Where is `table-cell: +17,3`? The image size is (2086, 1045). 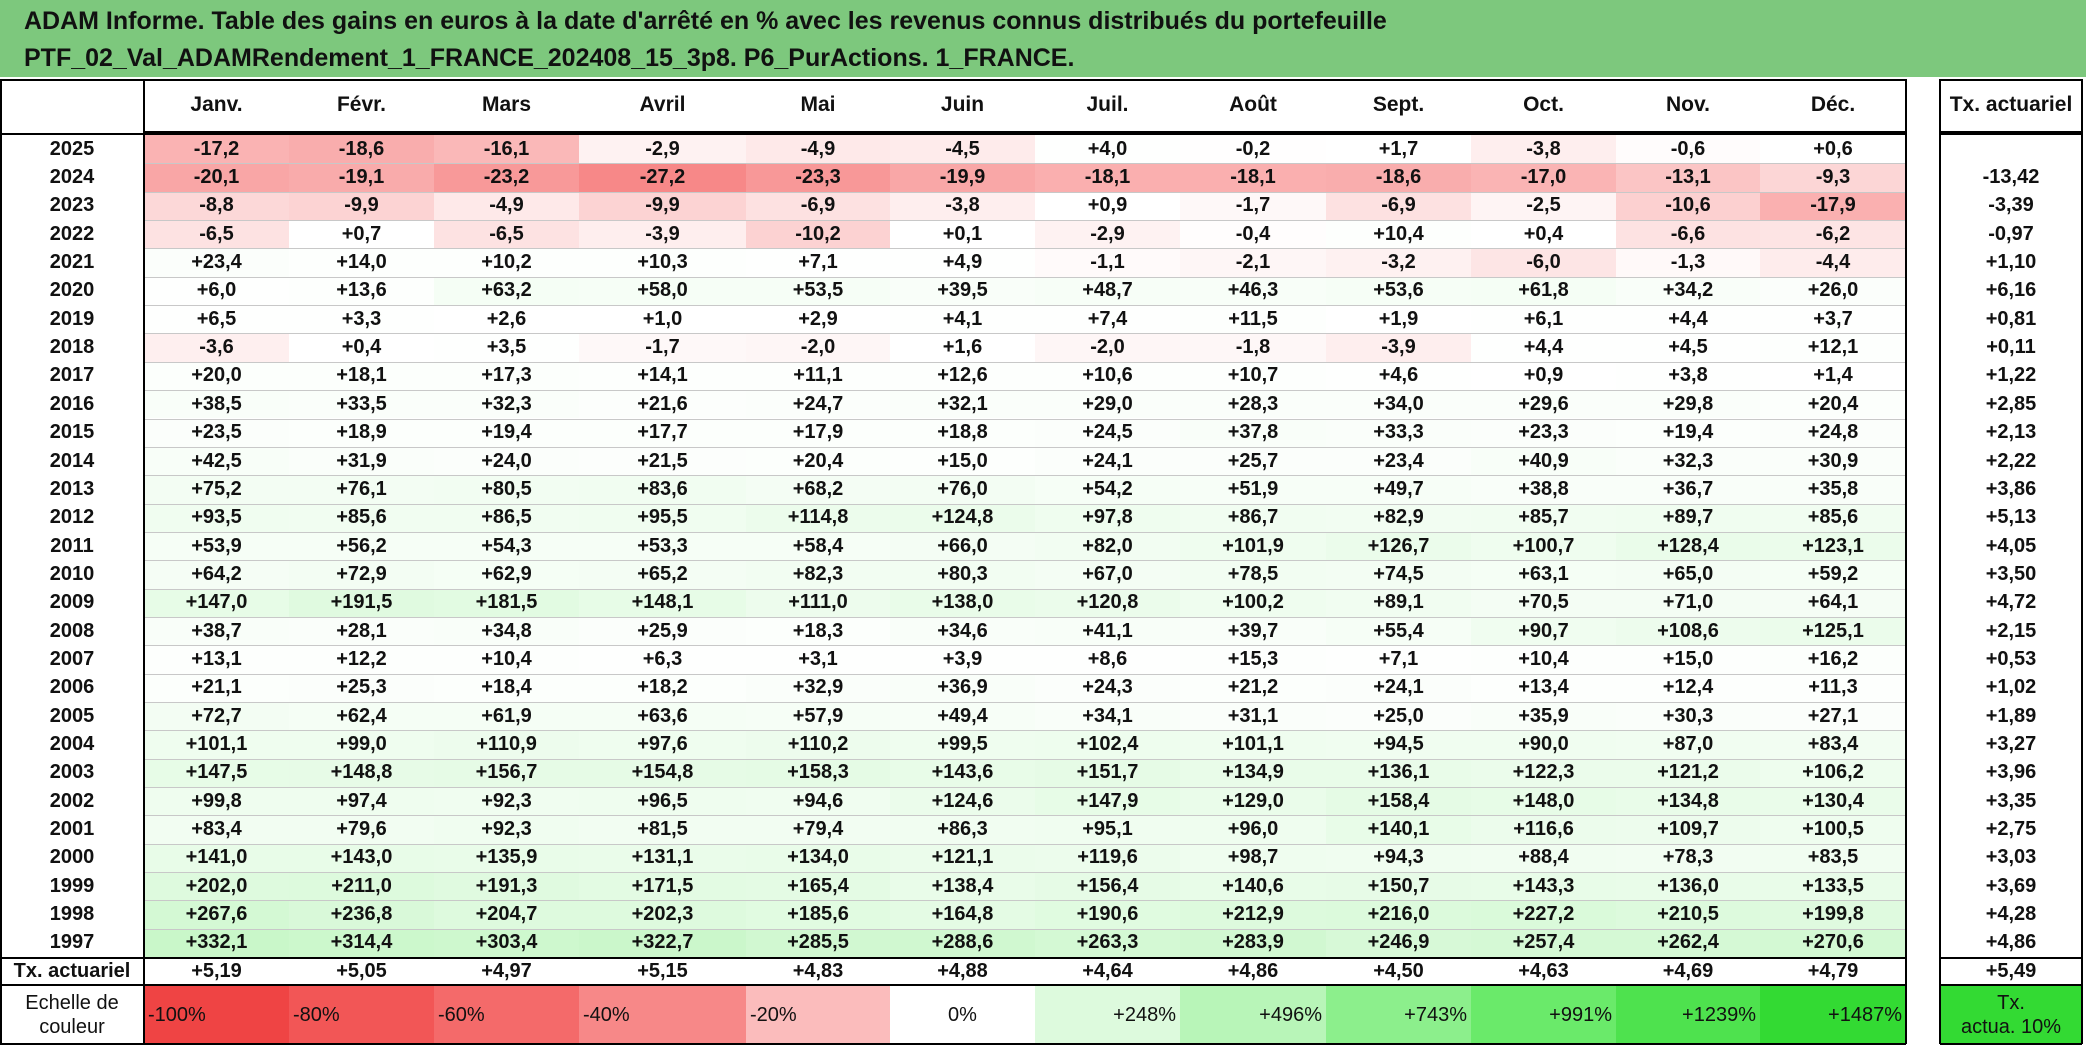
table-cell: +17,3 is located at coordinates (506, 376).